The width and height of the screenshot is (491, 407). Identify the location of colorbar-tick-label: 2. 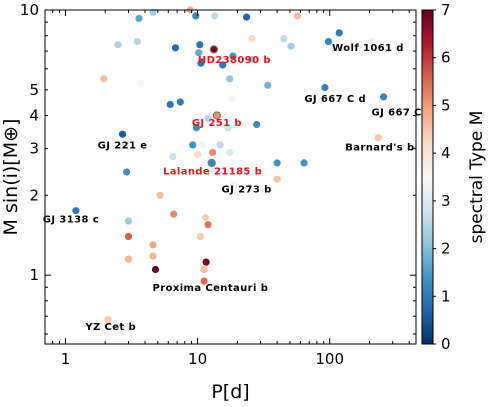
(446, 249).